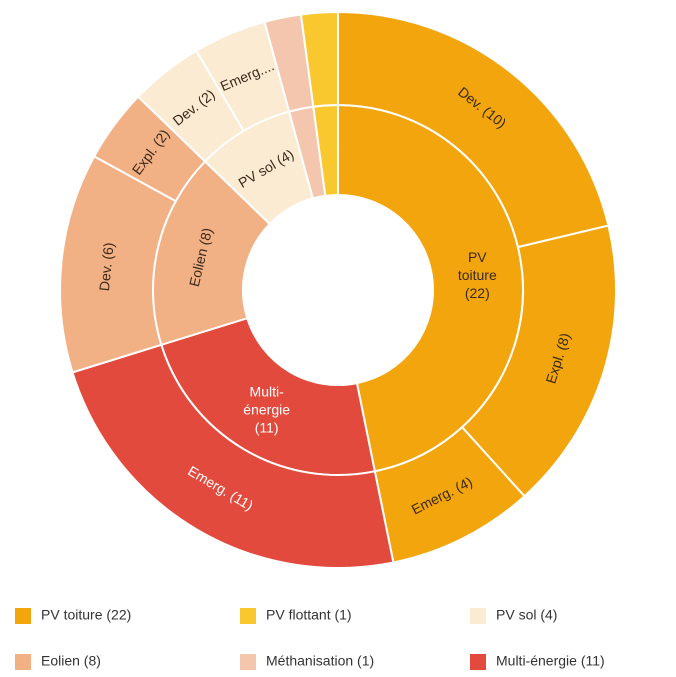 The image size is (676, 677). Describe the element at coordinates (309, 615) in the screenshot. I see `legend-label: PV flottant (1)` at that location.